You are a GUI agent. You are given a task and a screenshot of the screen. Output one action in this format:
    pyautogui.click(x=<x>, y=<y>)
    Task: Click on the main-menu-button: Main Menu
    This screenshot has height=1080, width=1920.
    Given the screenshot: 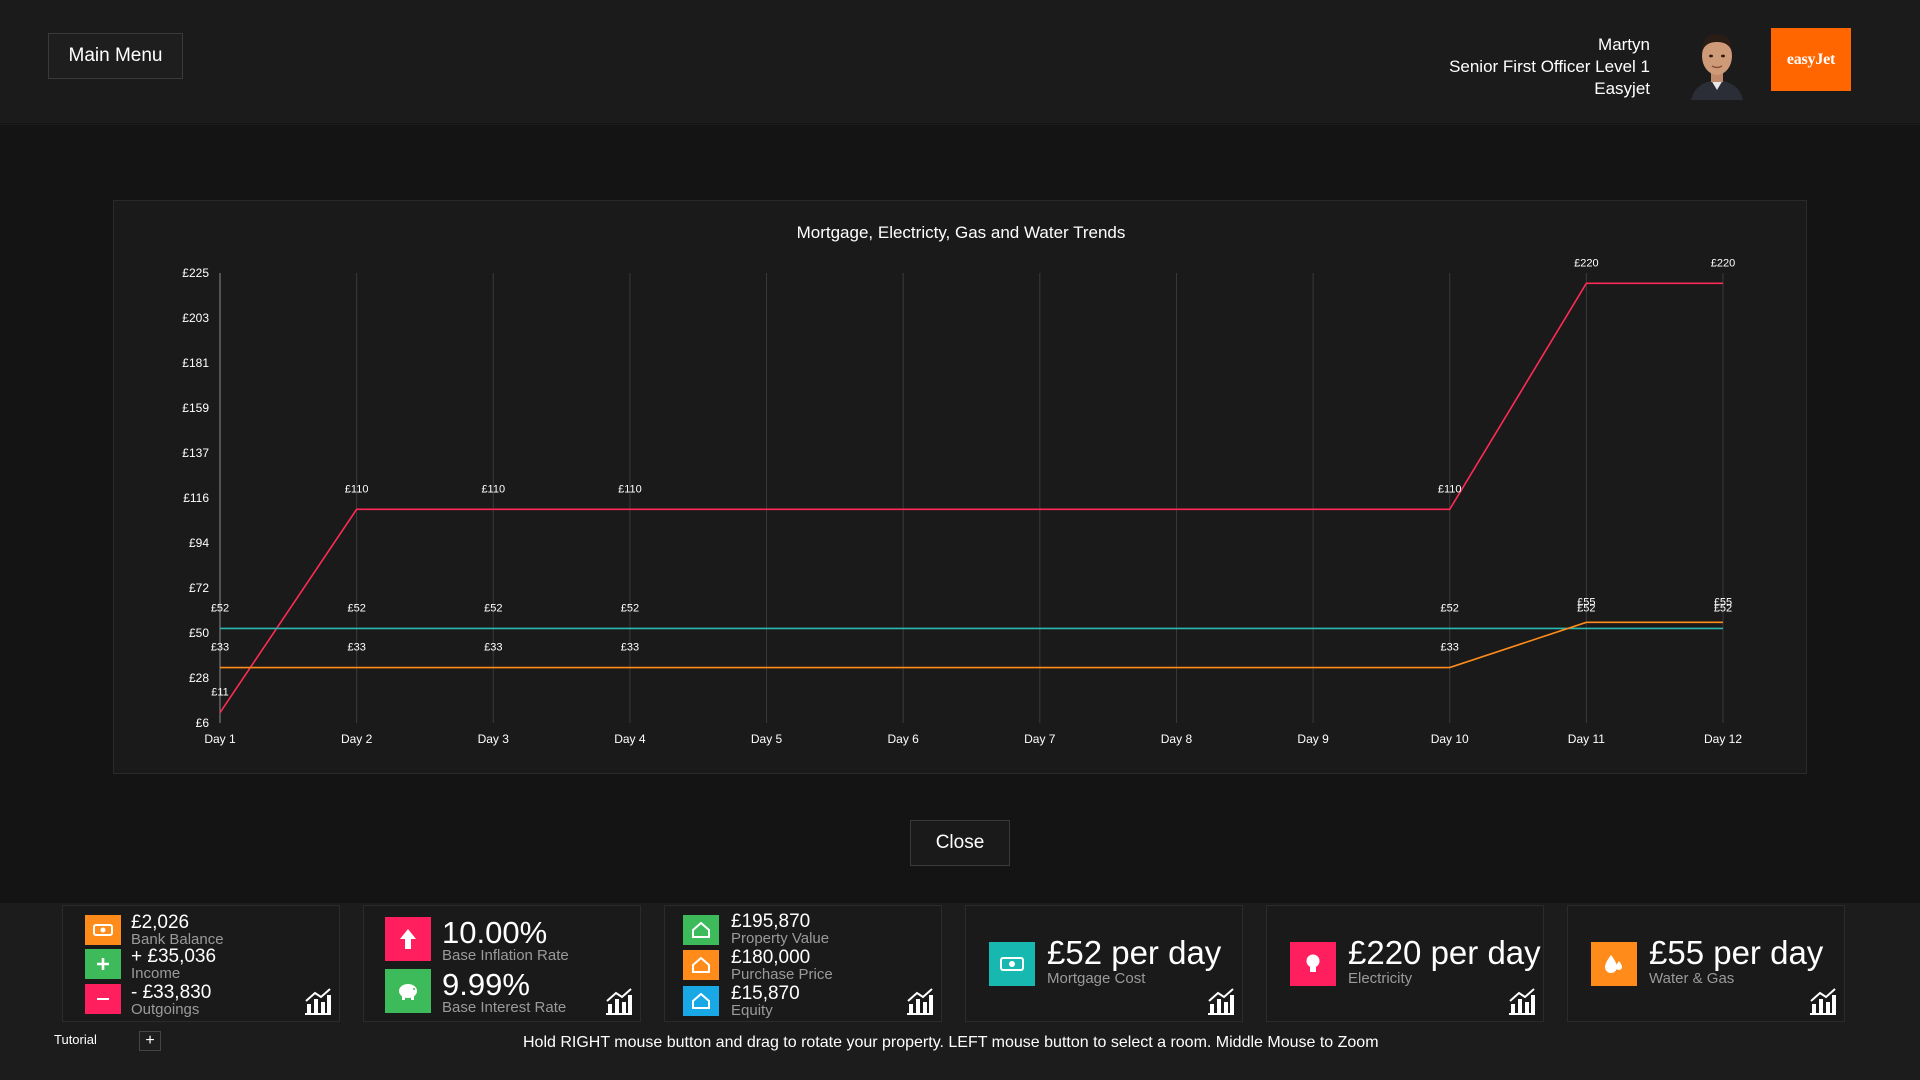 What is the action you would take?
    pyautogui.click(x=115, y=56)
    